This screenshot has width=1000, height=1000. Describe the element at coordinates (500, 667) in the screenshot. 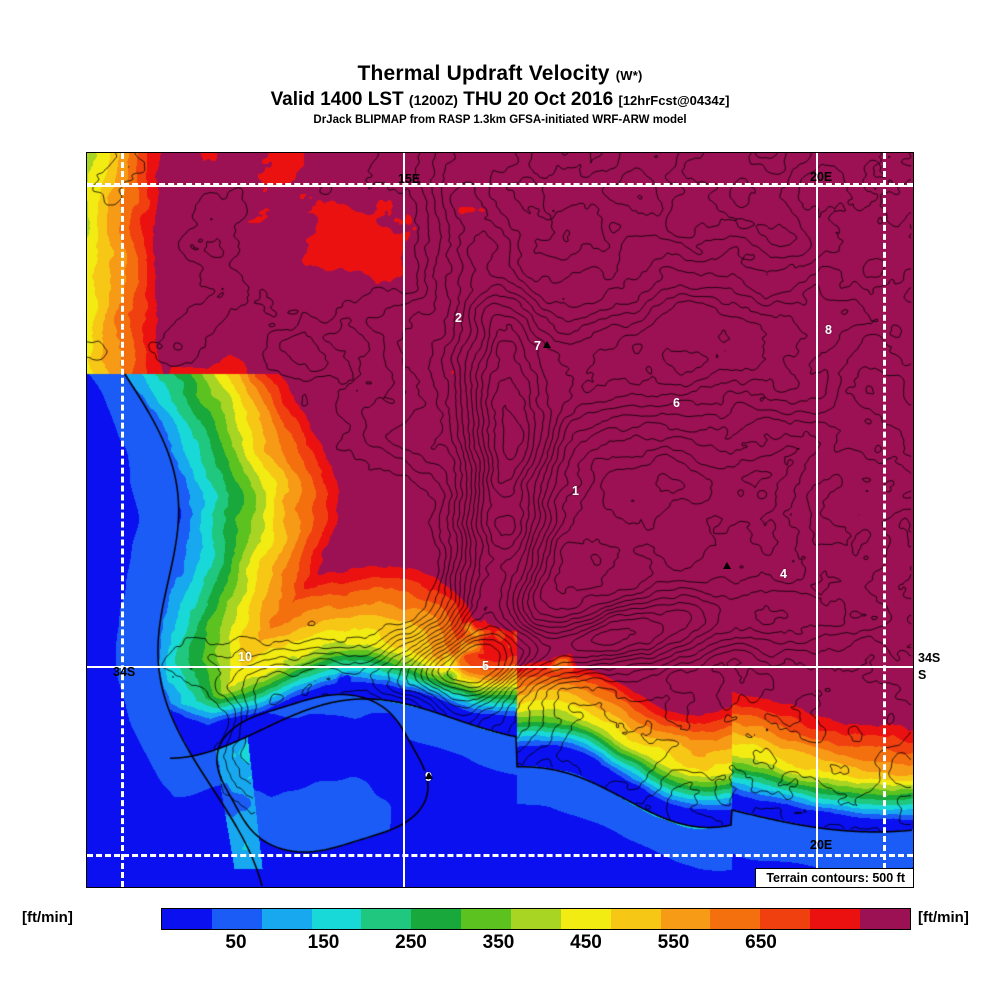

I see `gridline-lat-34s` at that location.